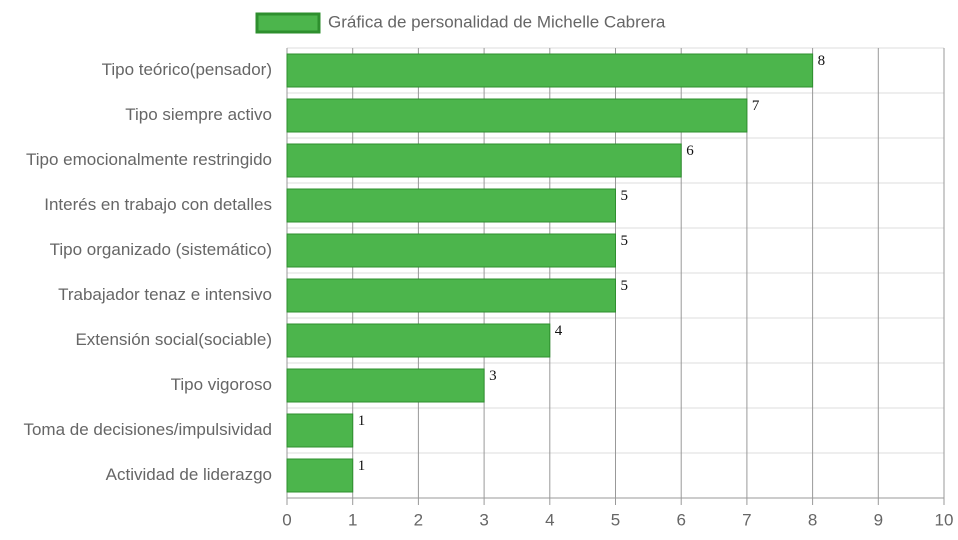 This screenshot has width=958, height=540. Describe the element at coordinates (559, 331) in the screenshot. I see `data-label: 4` at that location.